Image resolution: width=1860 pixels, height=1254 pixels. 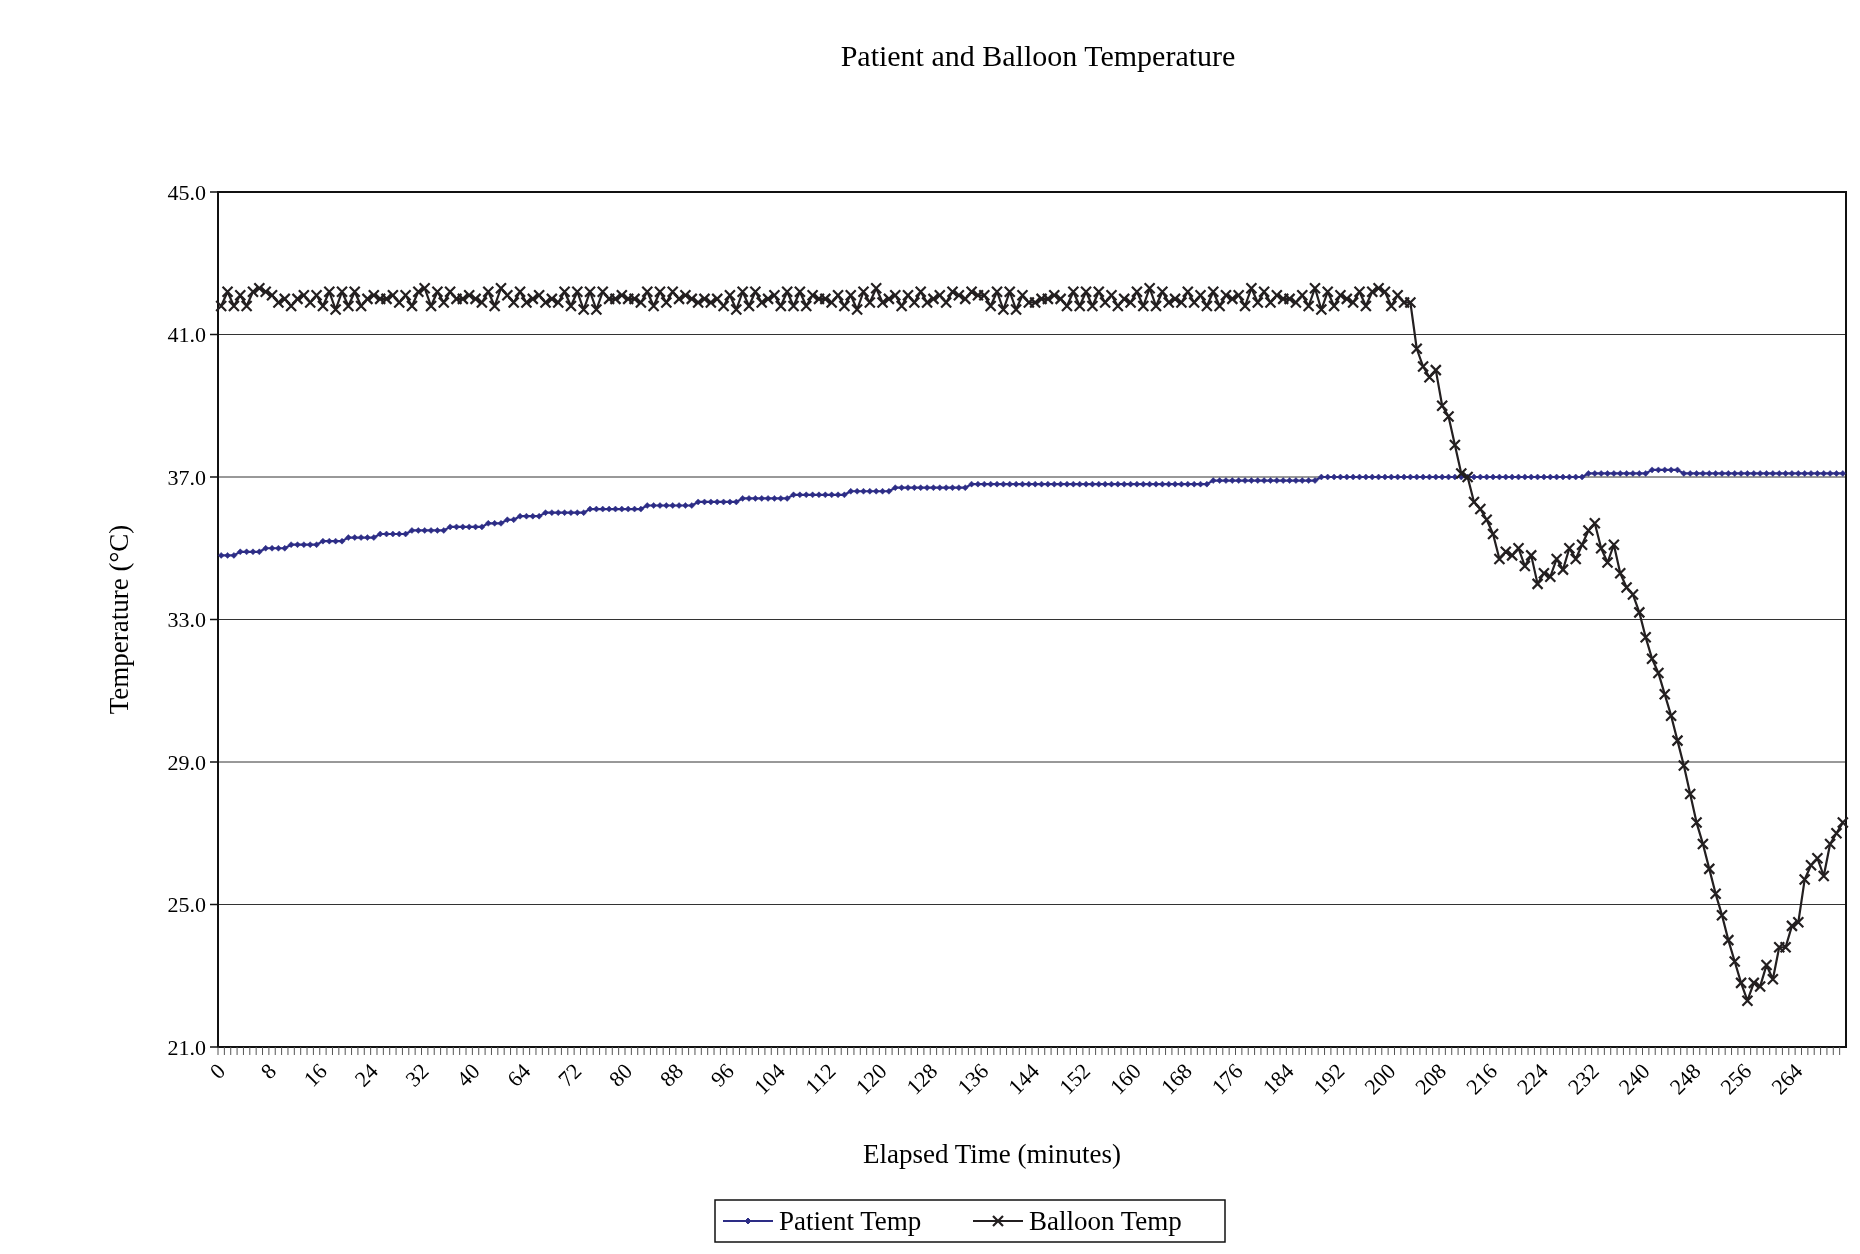 I want to click on x-tick-label: 0, so click(x=217, y=1071).